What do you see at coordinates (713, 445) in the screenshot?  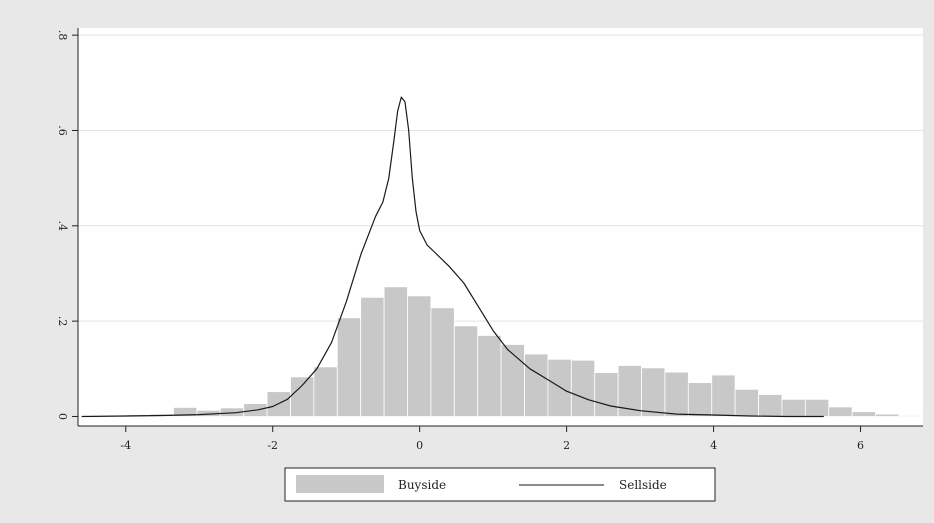 I see `x-tick-label: 4` at bounding box center [713, 445].